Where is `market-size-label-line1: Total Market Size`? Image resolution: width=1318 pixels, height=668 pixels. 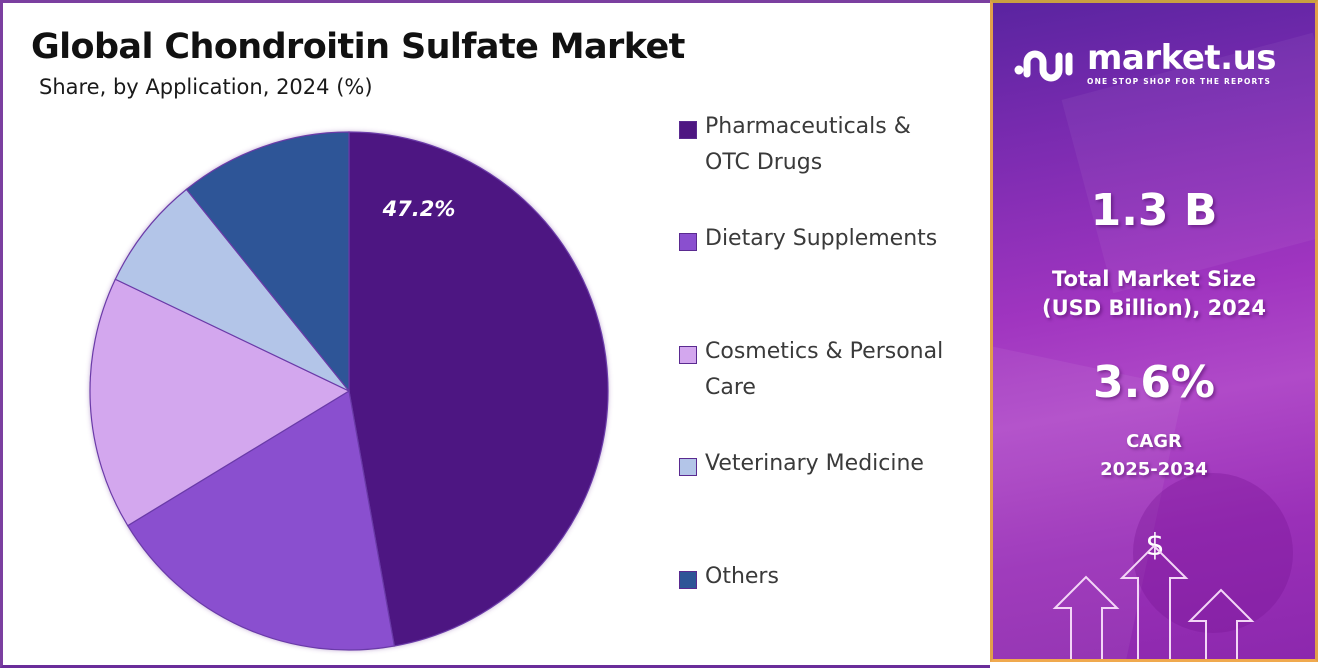
market-size-label-line1: Total Market Size is located at coordinates (1154, 279).